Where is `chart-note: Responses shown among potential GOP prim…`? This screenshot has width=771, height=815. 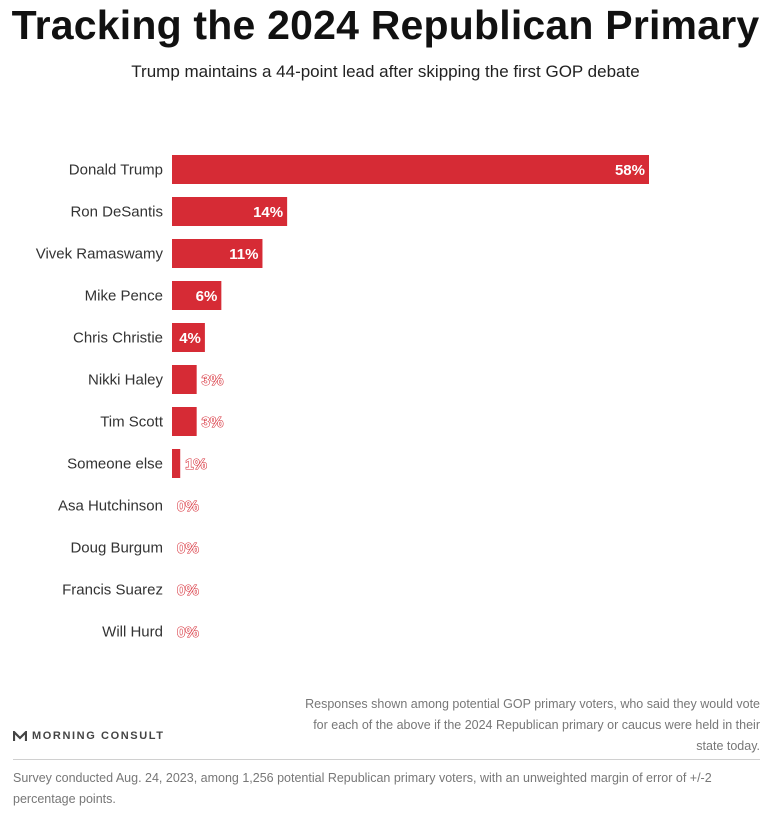 chart-note: Responses shown among potential GOP prim… is located at coordinates (532, 725).